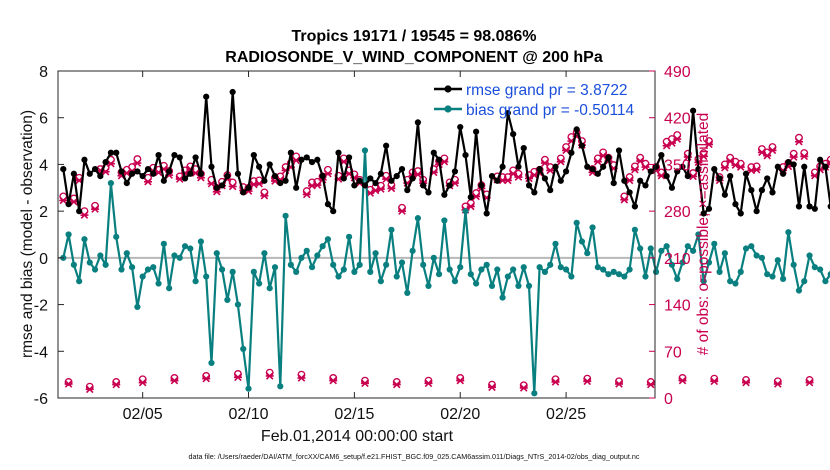 The width and height of the screenshot is (830, 470). Describe the element at coordinates (828, 159) in the screenshot. I see `obs-possible-point` at that location.